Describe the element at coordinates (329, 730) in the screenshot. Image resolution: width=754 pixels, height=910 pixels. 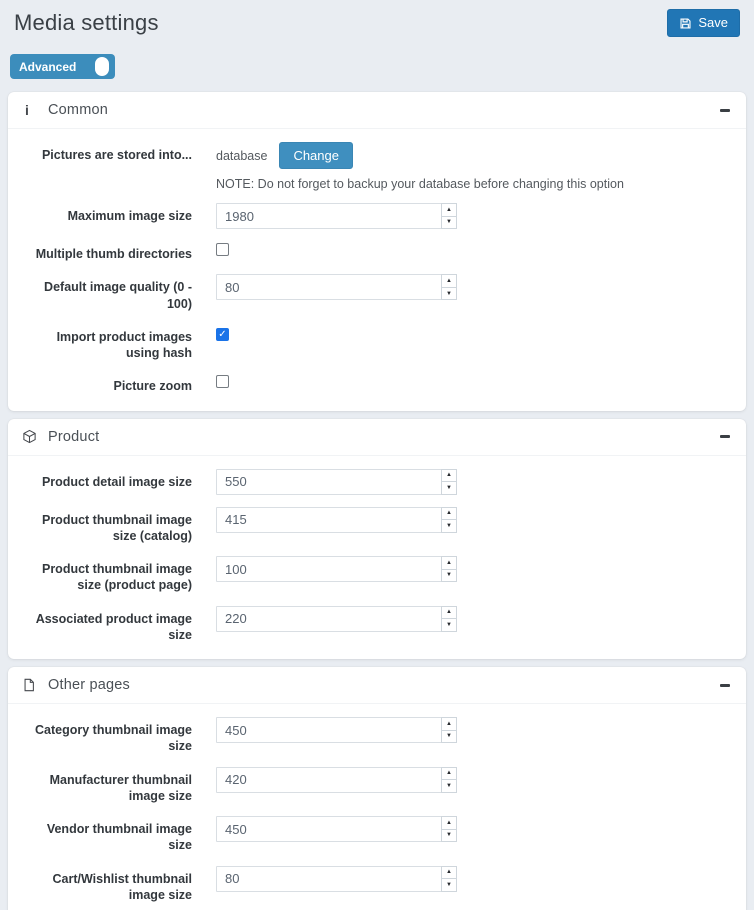
I see `category-thumbnail-image-size-input` at that location.